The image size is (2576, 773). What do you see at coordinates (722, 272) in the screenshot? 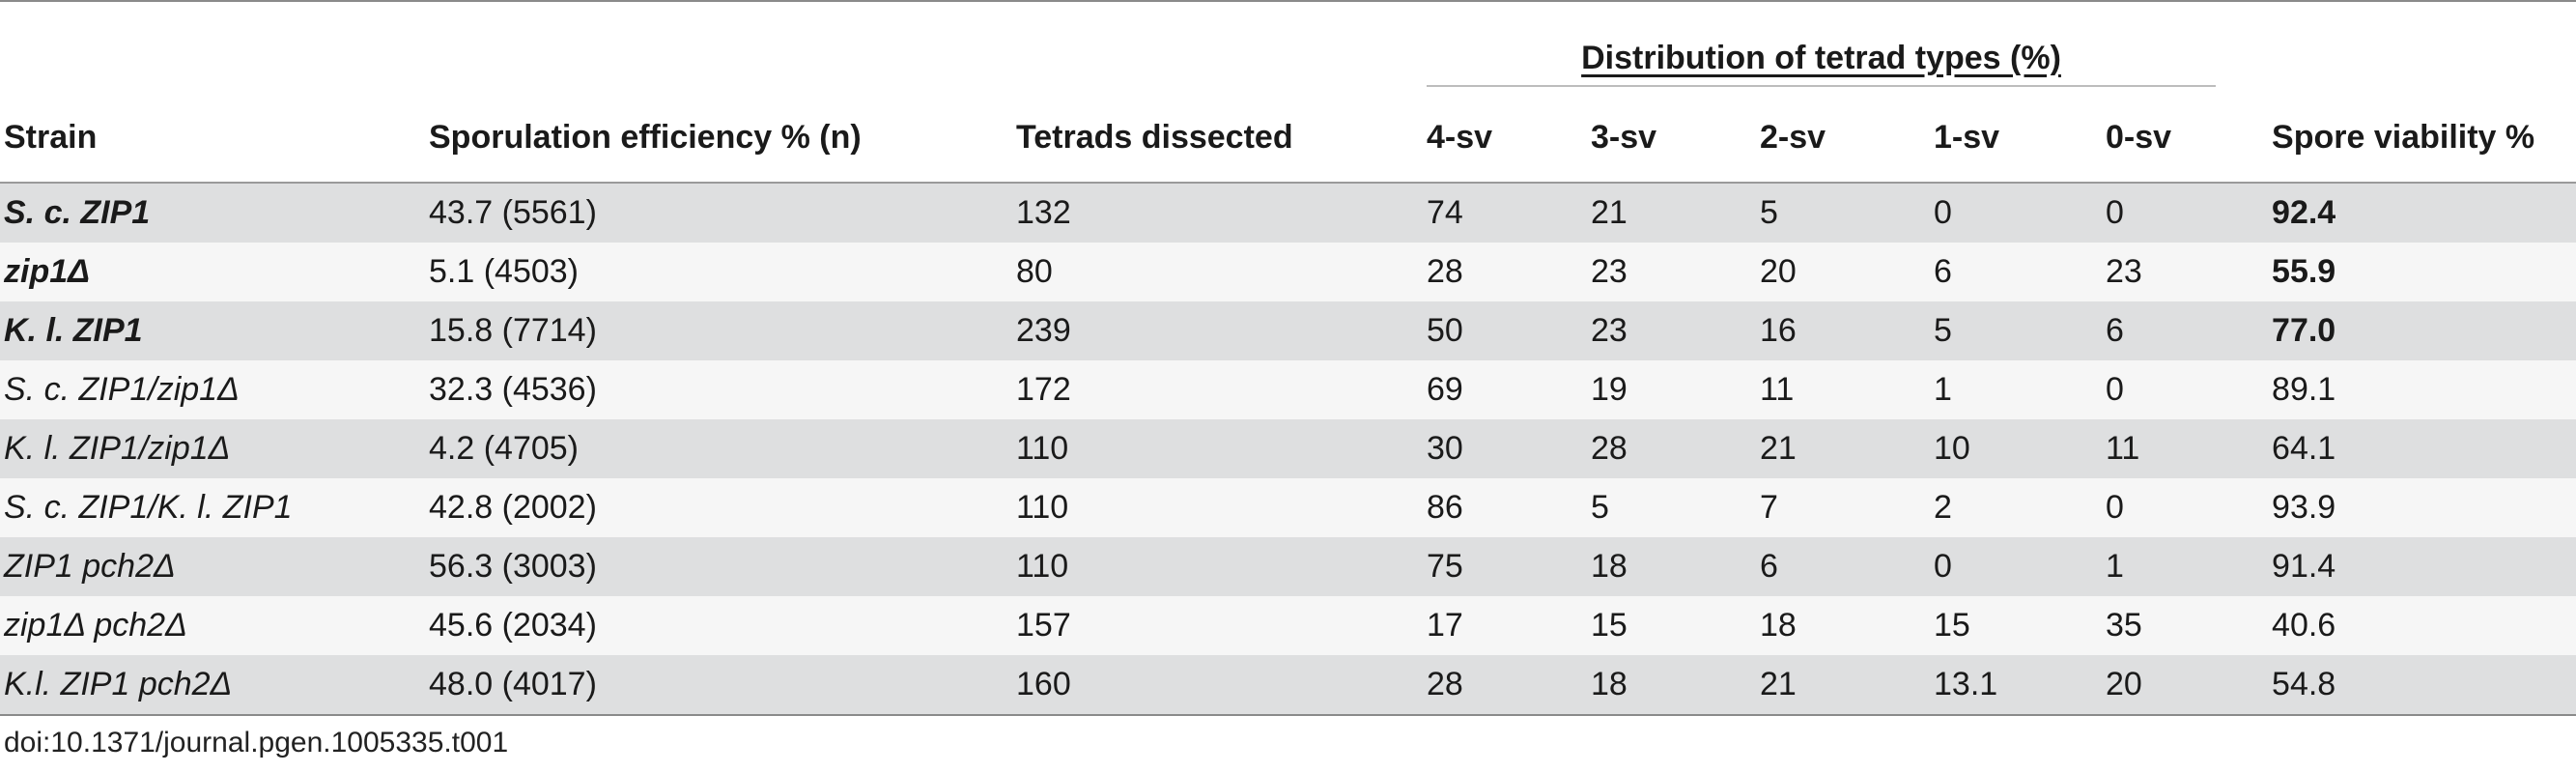
I see `cell-sporulation: 5.1 (4503)` at bounding box center [722, 272].